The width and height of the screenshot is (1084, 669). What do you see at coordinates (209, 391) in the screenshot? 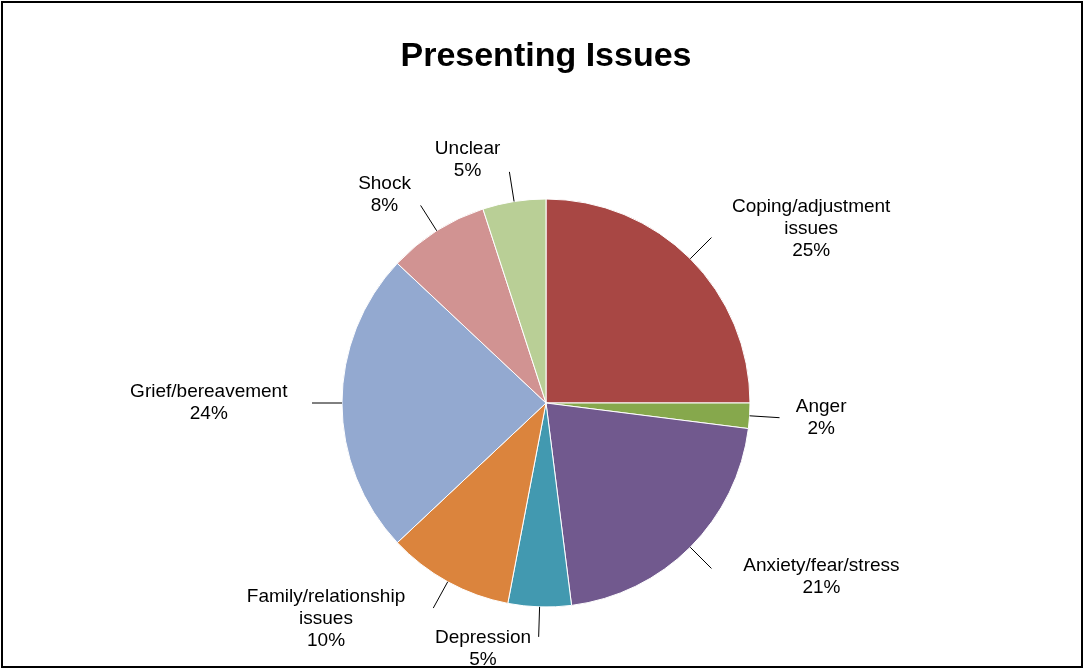
I see `slice-label: Grief/bereavement` at bounding box center [209, 391].